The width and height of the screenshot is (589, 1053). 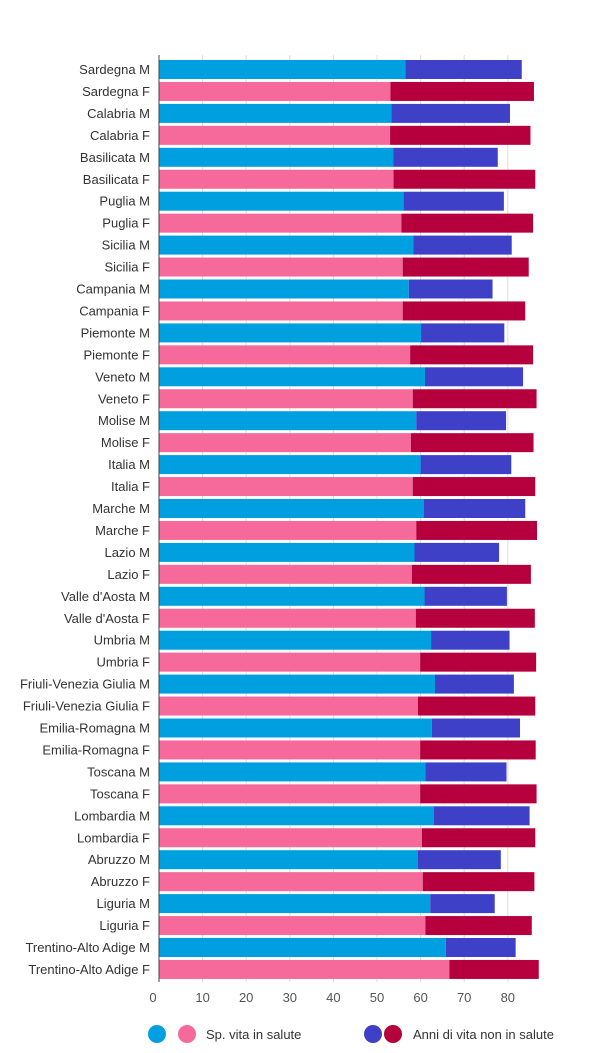 What do you see at coordinates (122, 530) in the screenshot?
I see `category-label: Marche F` at bounding box center [122, 530].